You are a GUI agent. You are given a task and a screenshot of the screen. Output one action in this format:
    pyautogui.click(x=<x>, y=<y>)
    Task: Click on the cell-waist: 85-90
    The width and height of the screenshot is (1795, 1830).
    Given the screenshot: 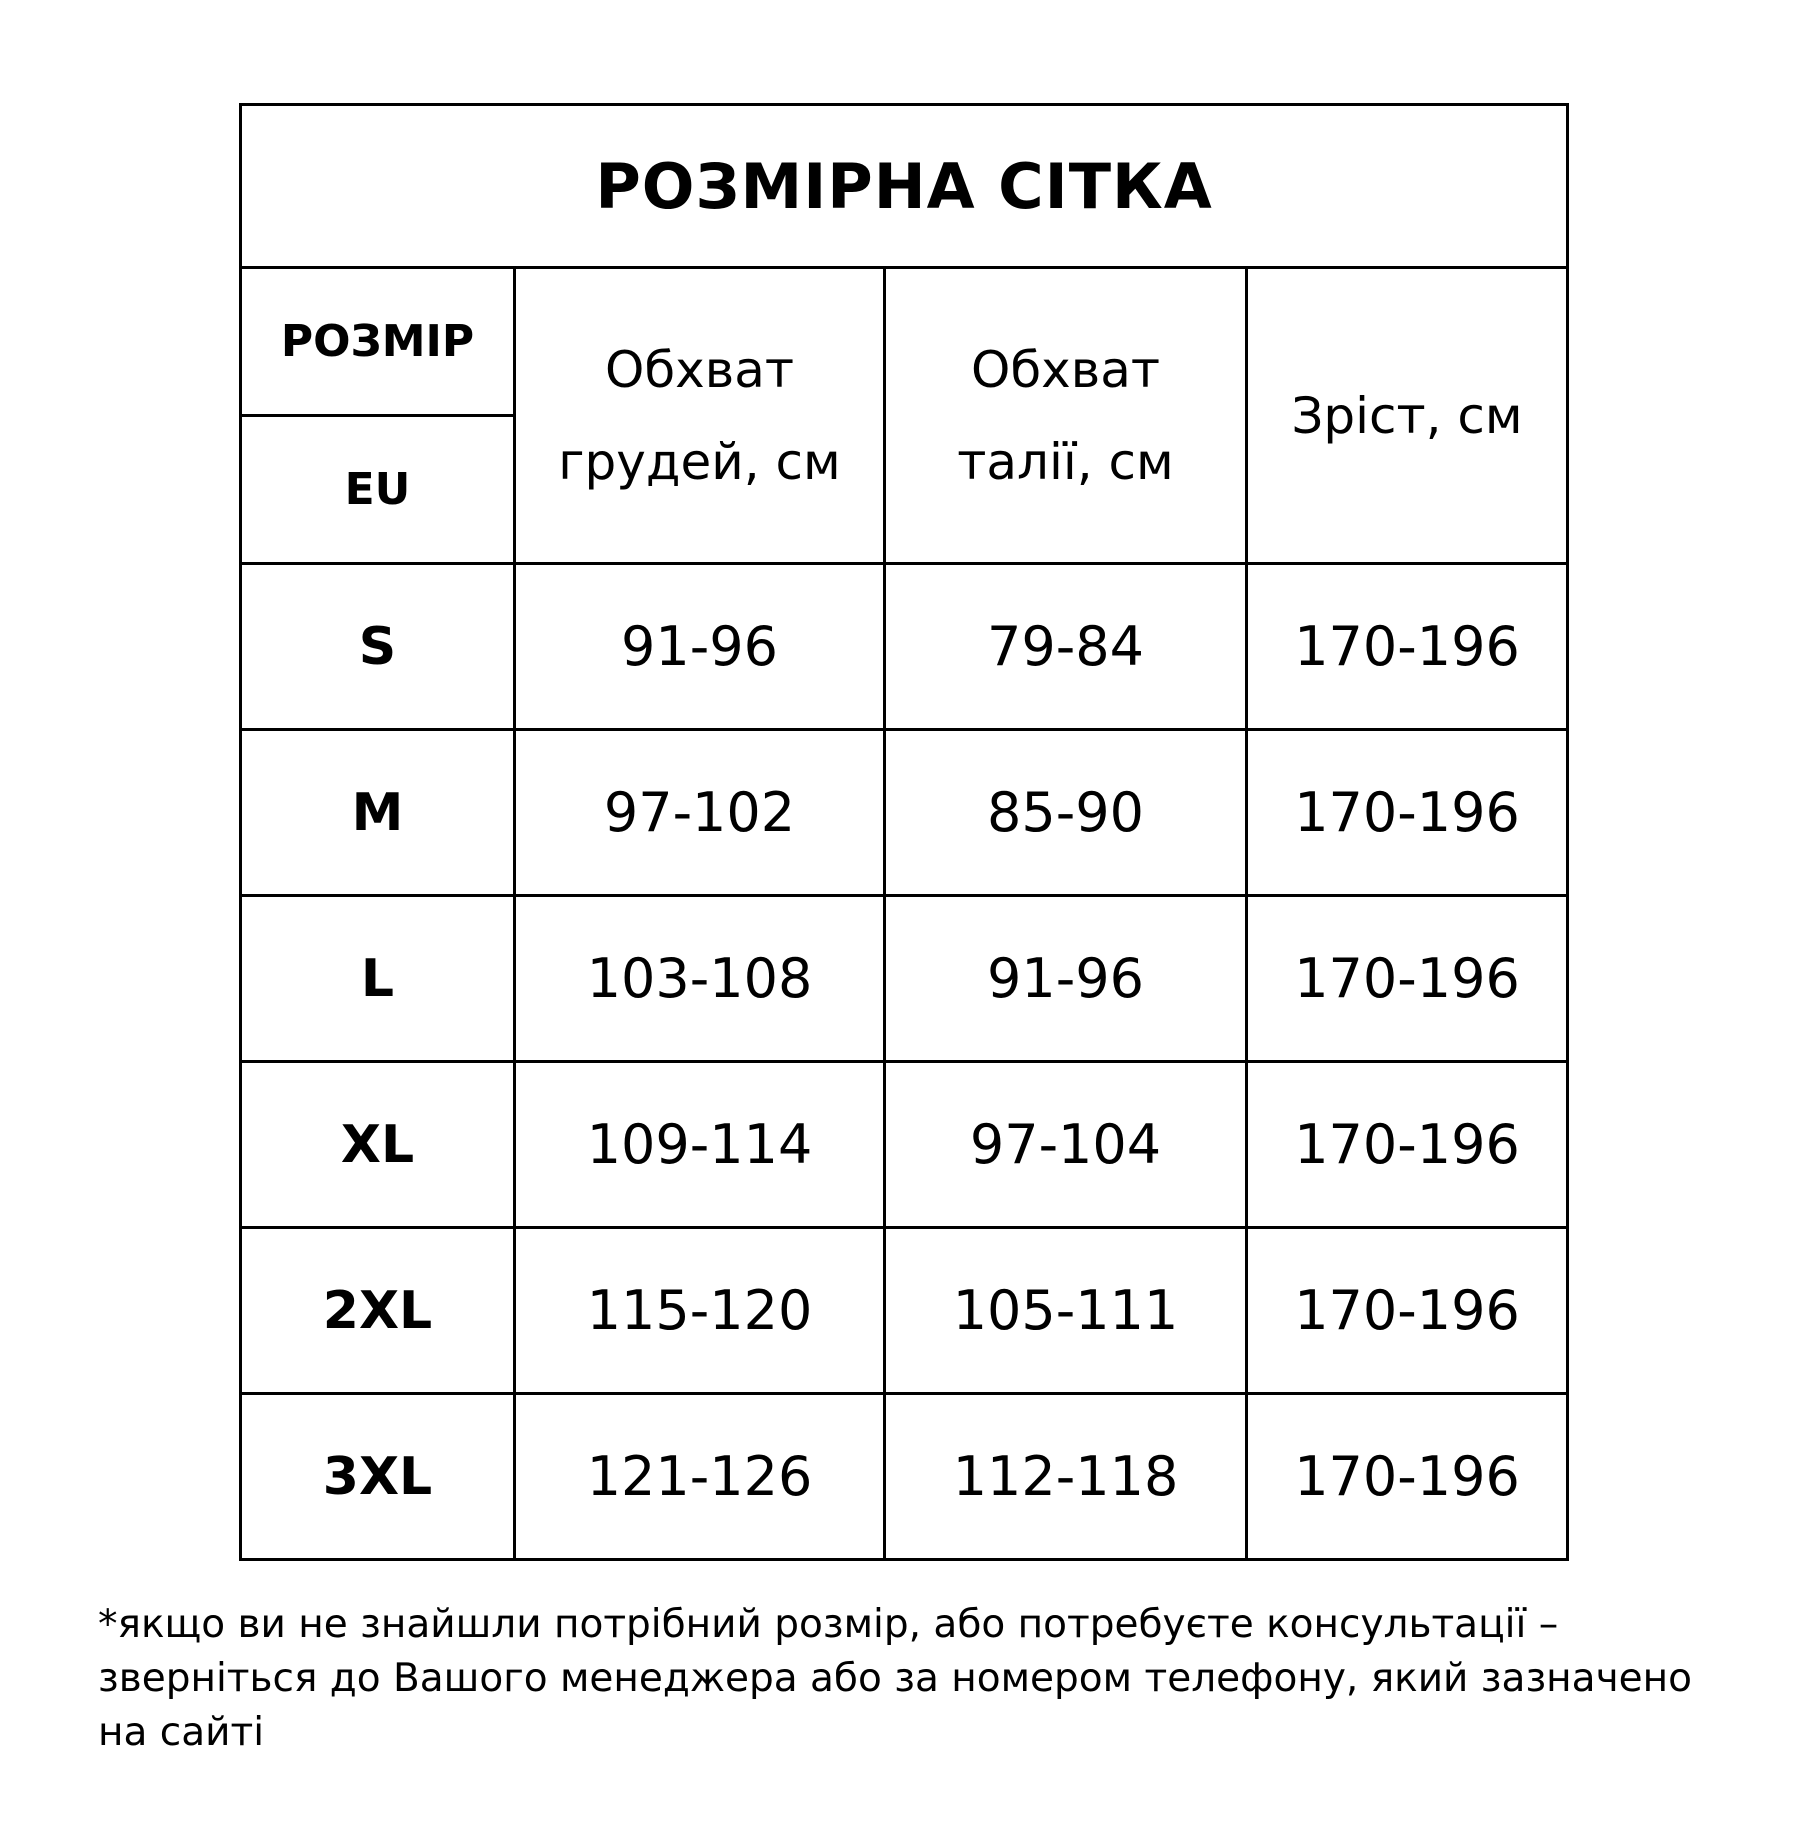 What is the action you would take?
    pyautogui.click(x=1065, y=812)
    